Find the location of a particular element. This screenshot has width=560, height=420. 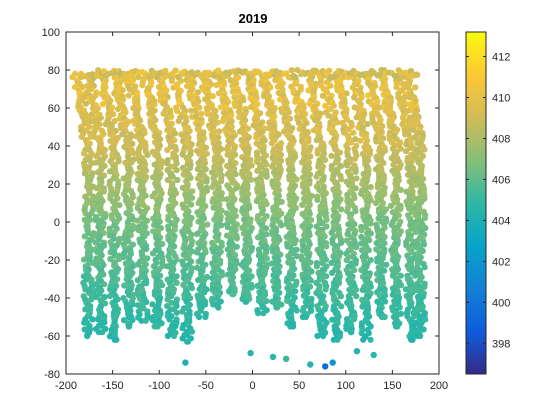

y-tick-label: 20 is located at coordinates (54, 185).